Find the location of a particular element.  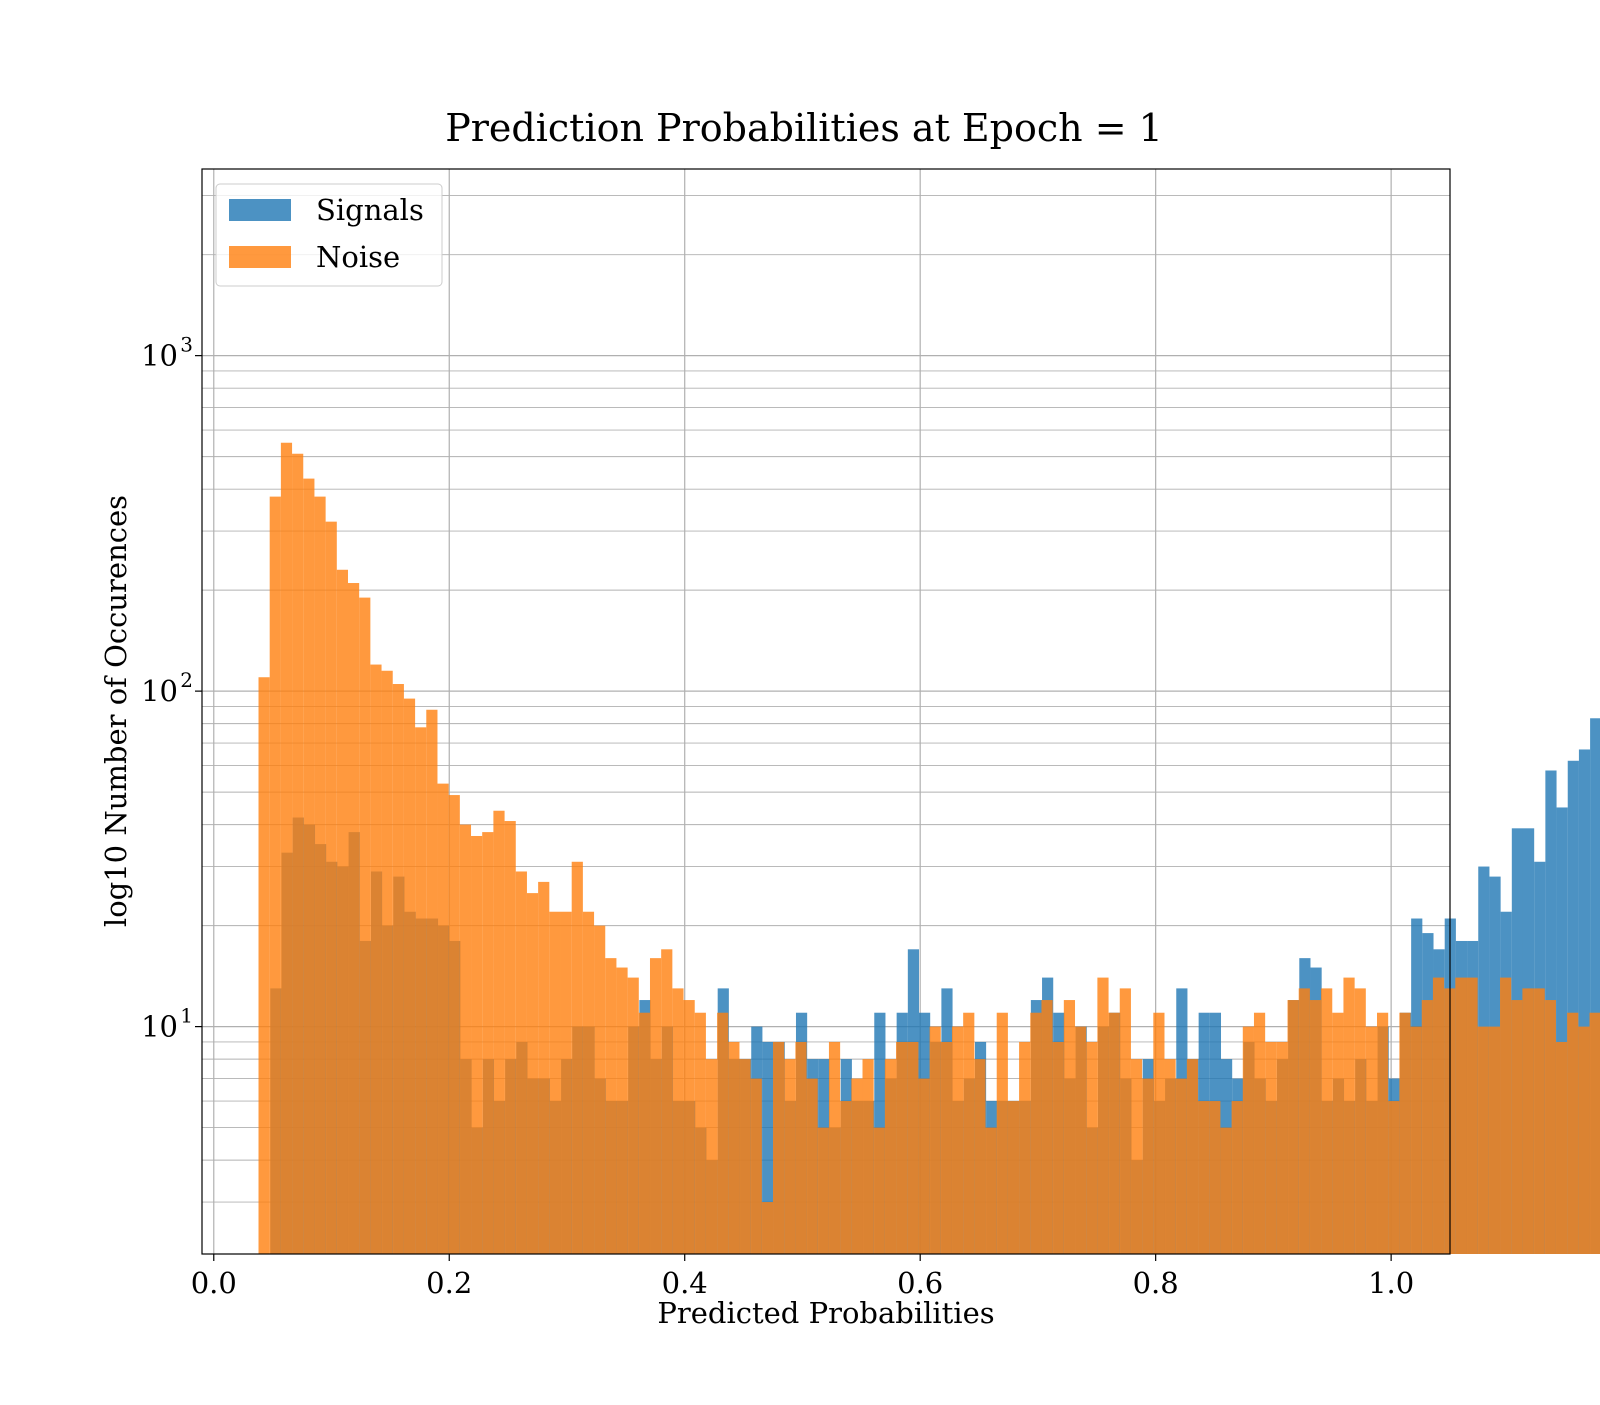

x-tick-label: 1.0 is located at coordinates (1391, 1283).